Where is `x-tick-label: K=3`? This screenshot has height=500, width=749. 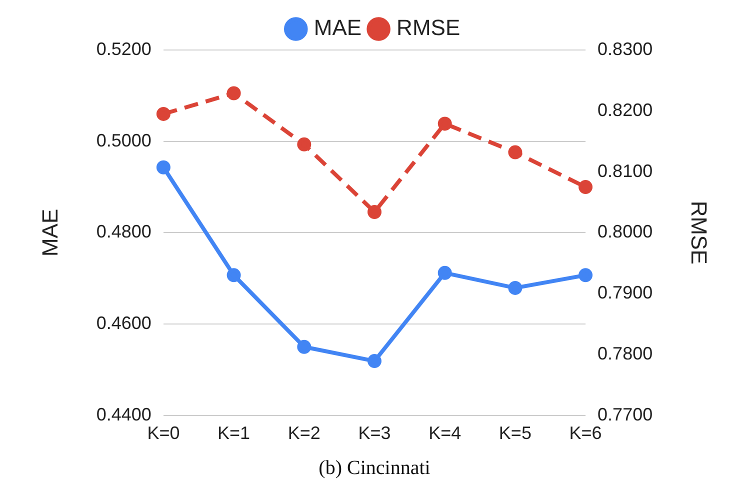 x-tick-label: K=3 is located at coordinates (374, 433).